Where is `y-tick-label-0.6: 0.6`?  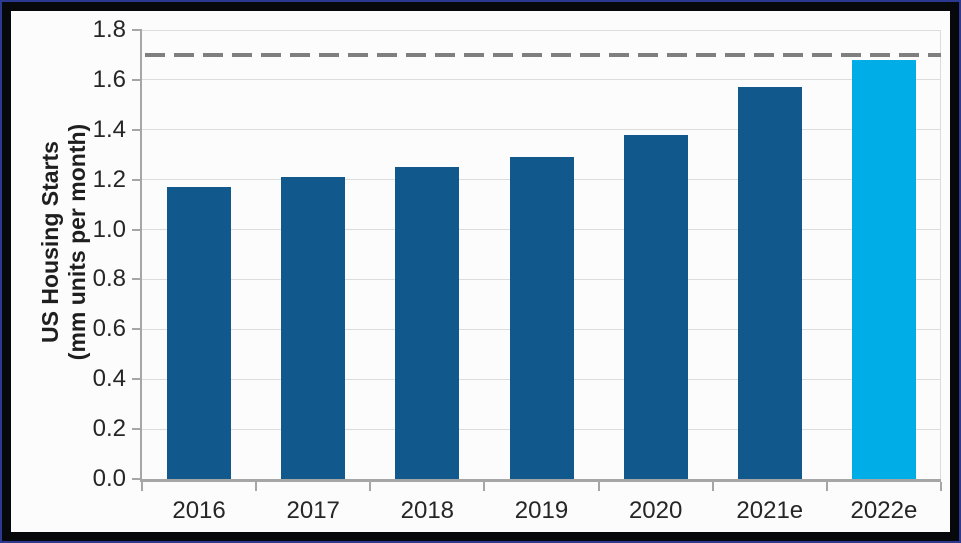
y-tick-label-0.6: 0.6 is located at coordinates (109, 329).